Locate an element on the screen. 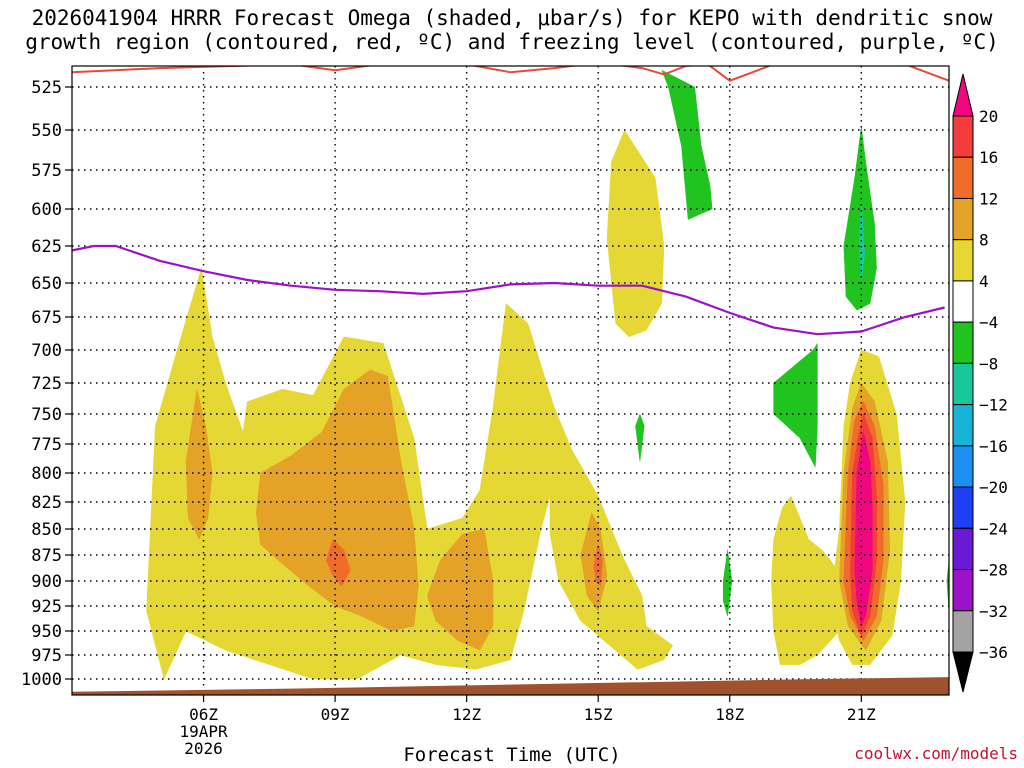 This screenshot has width=1024, height=768. y-tick-label-950: 950 is located at coordinates (46, 632).